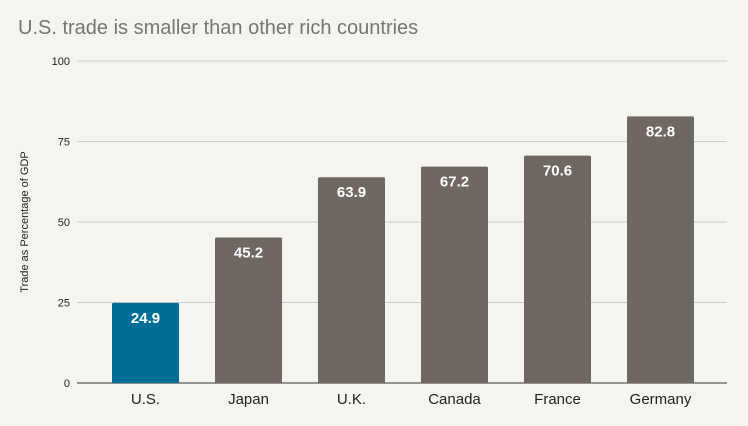 Image resolution: width=748 pixels, height=426 pixels. I want to click on bar-value-label: 63.9, so click(351, 192).